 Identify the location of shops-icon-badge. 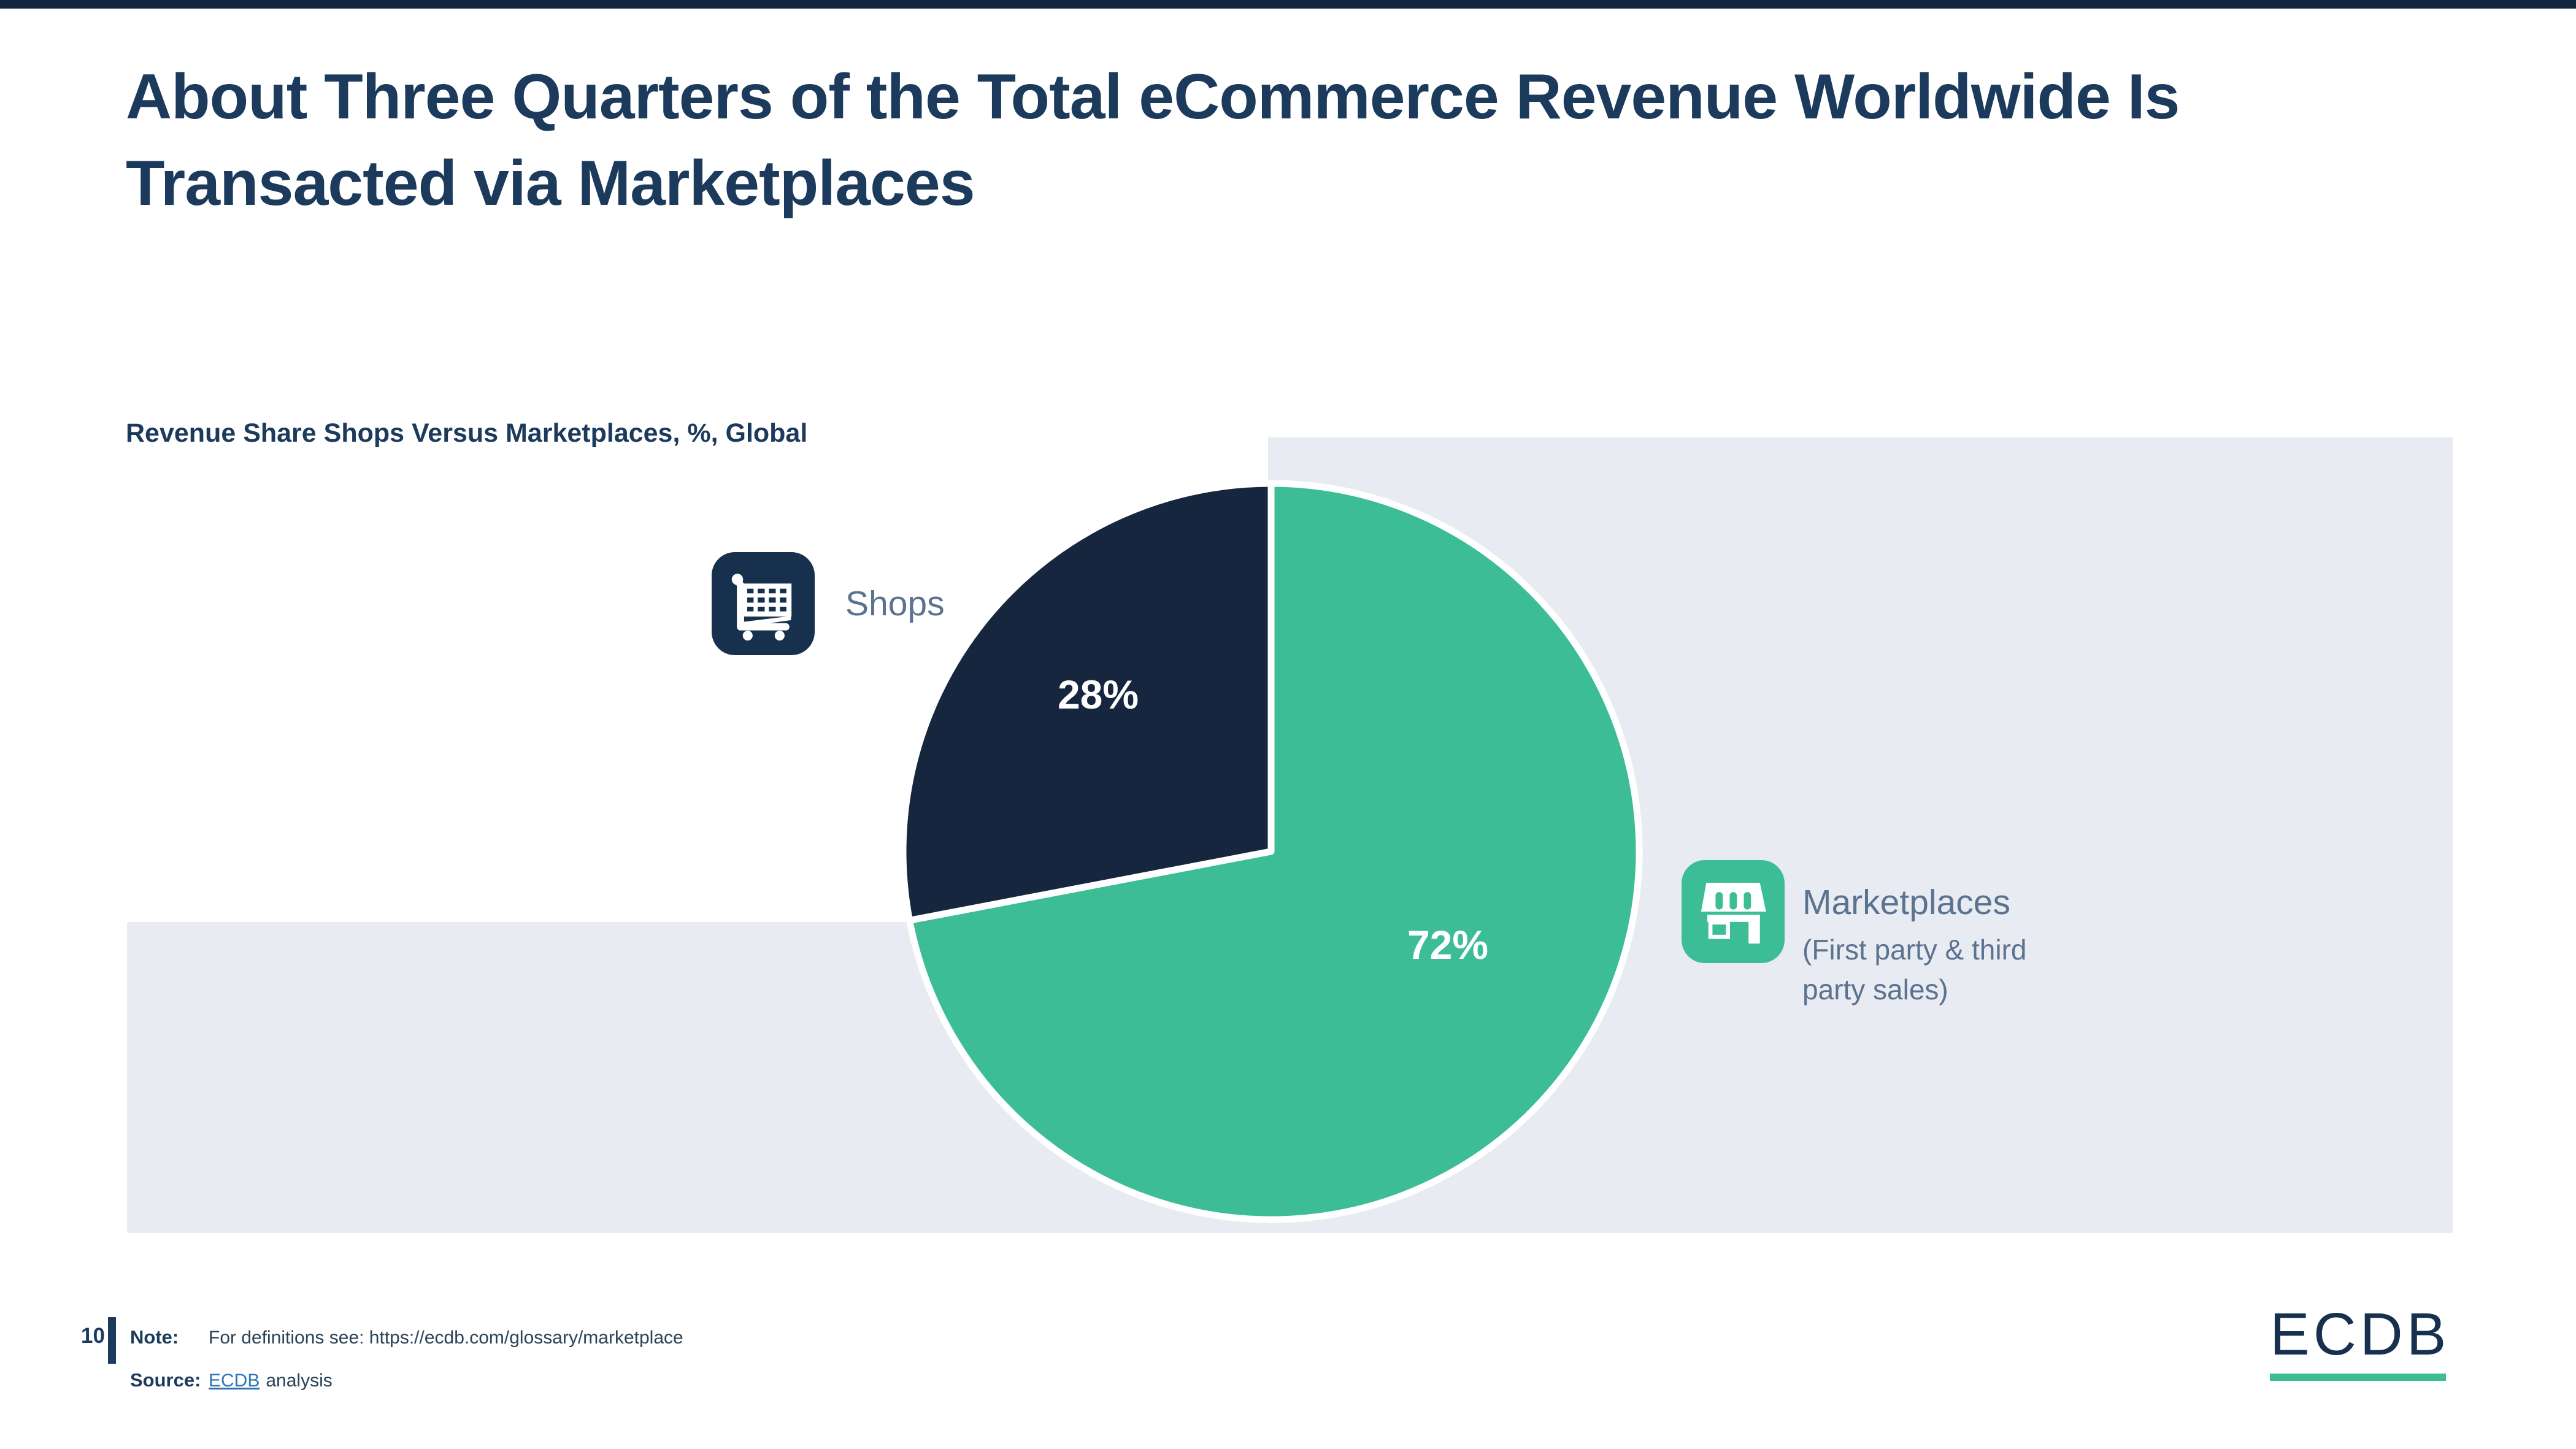
(764, 603).